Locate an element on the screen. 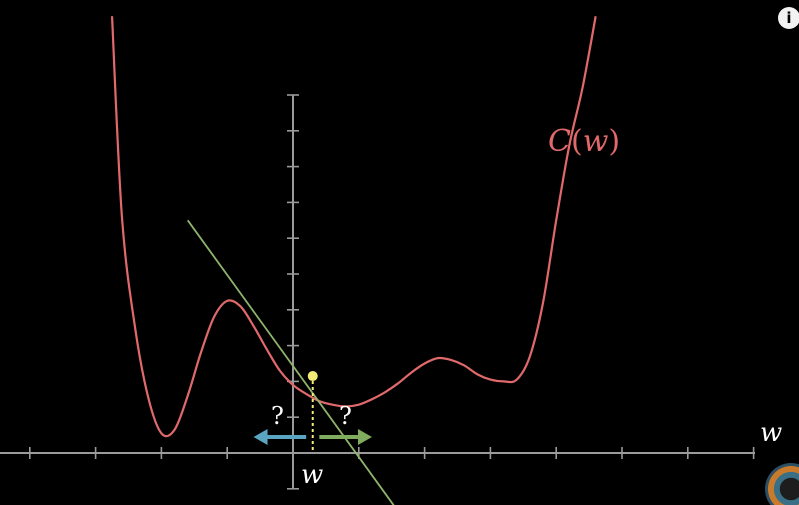 This screenshot has height=505, width=799. tangent-line is located at coordinates (290, 362).